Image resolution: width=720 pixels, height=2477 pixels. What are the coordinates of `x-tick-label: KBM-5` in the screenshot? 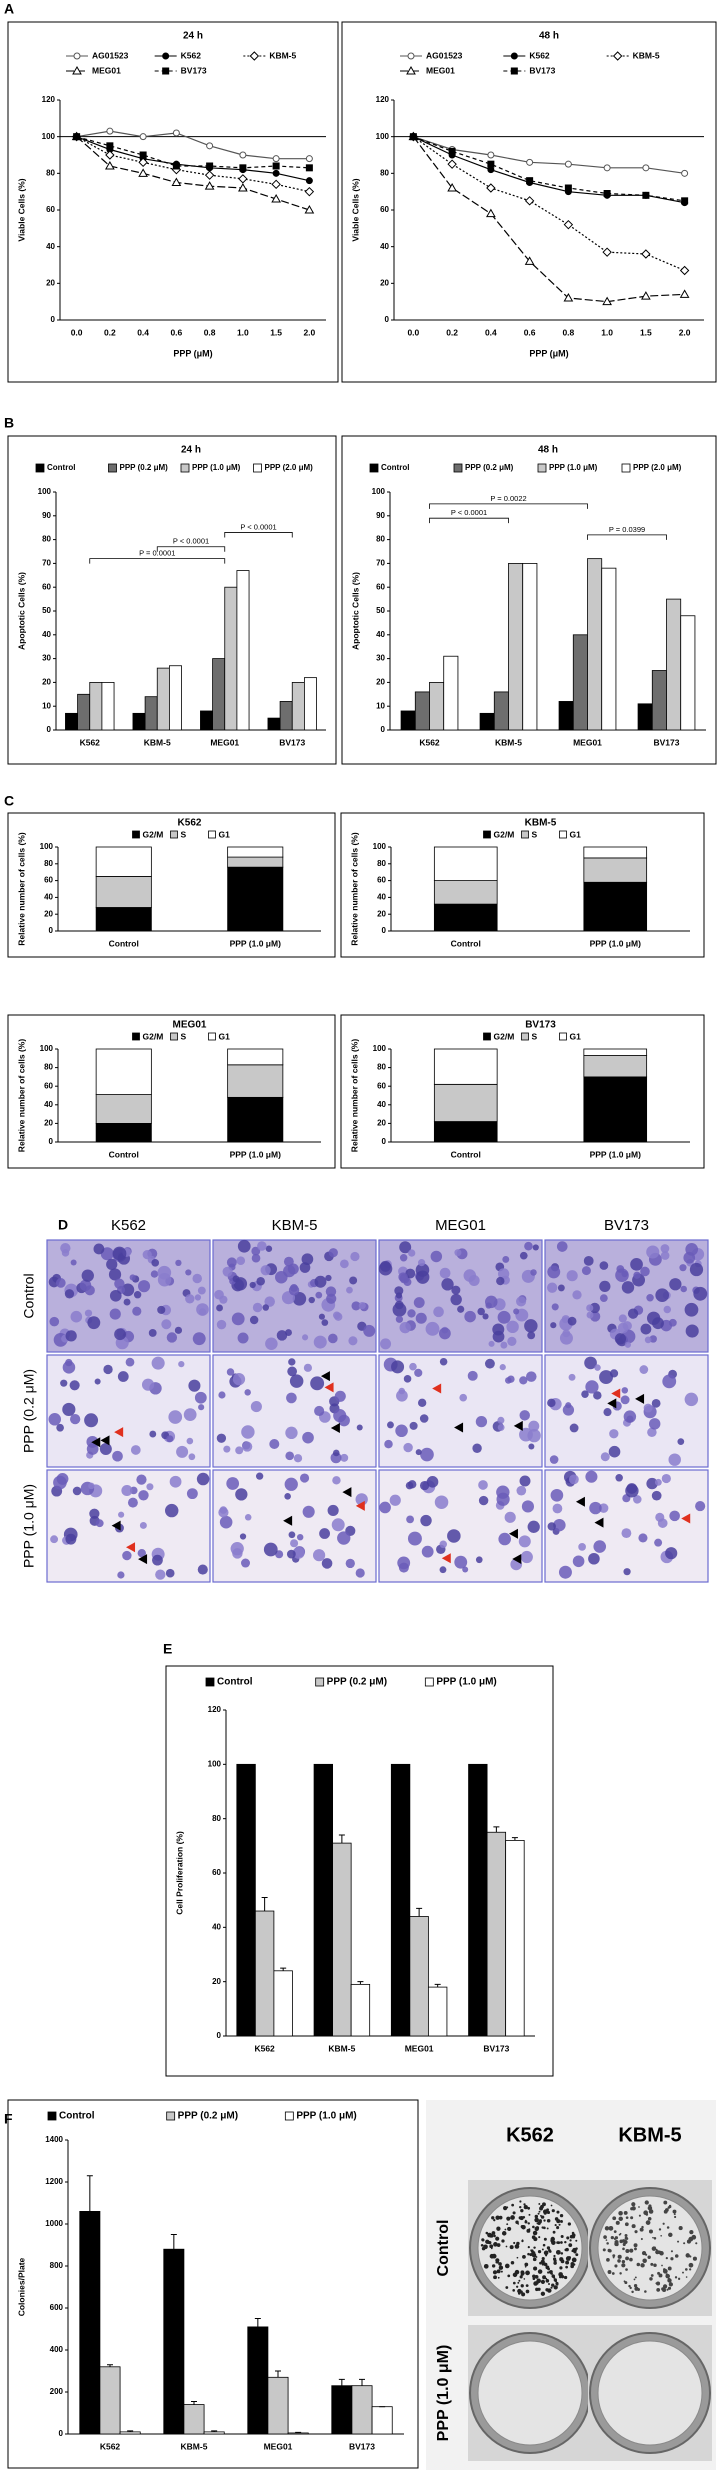 It's located at (508, 742).